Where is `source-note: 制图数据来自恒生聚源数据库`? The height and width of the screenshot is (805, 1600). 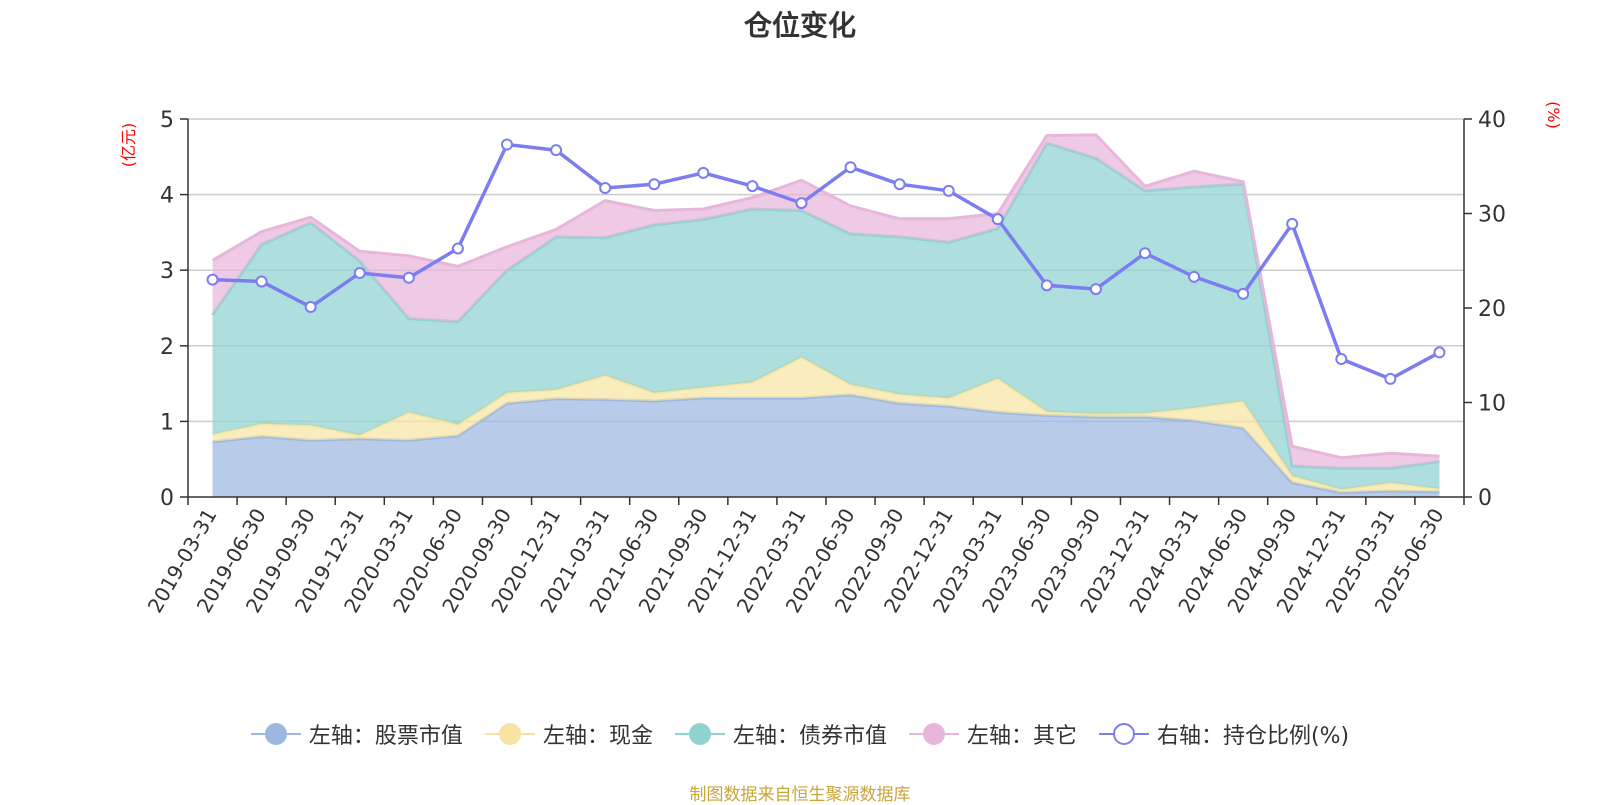 source-note: 制图数据来自恒生聚源数据库 is located at coordinates (800, 795).